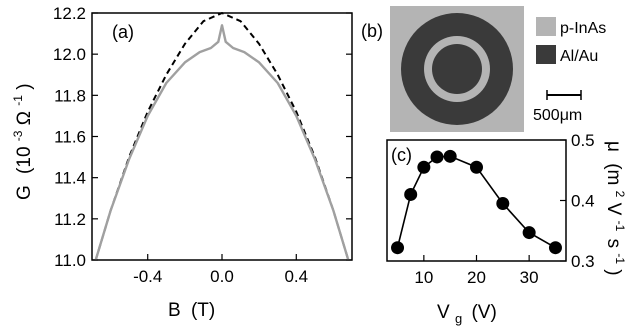  What do you see at coordinates (147, 276) in the screenshot?
I see `panel-a-x-tick-label: -0.4` at bounding box center [147, 276].